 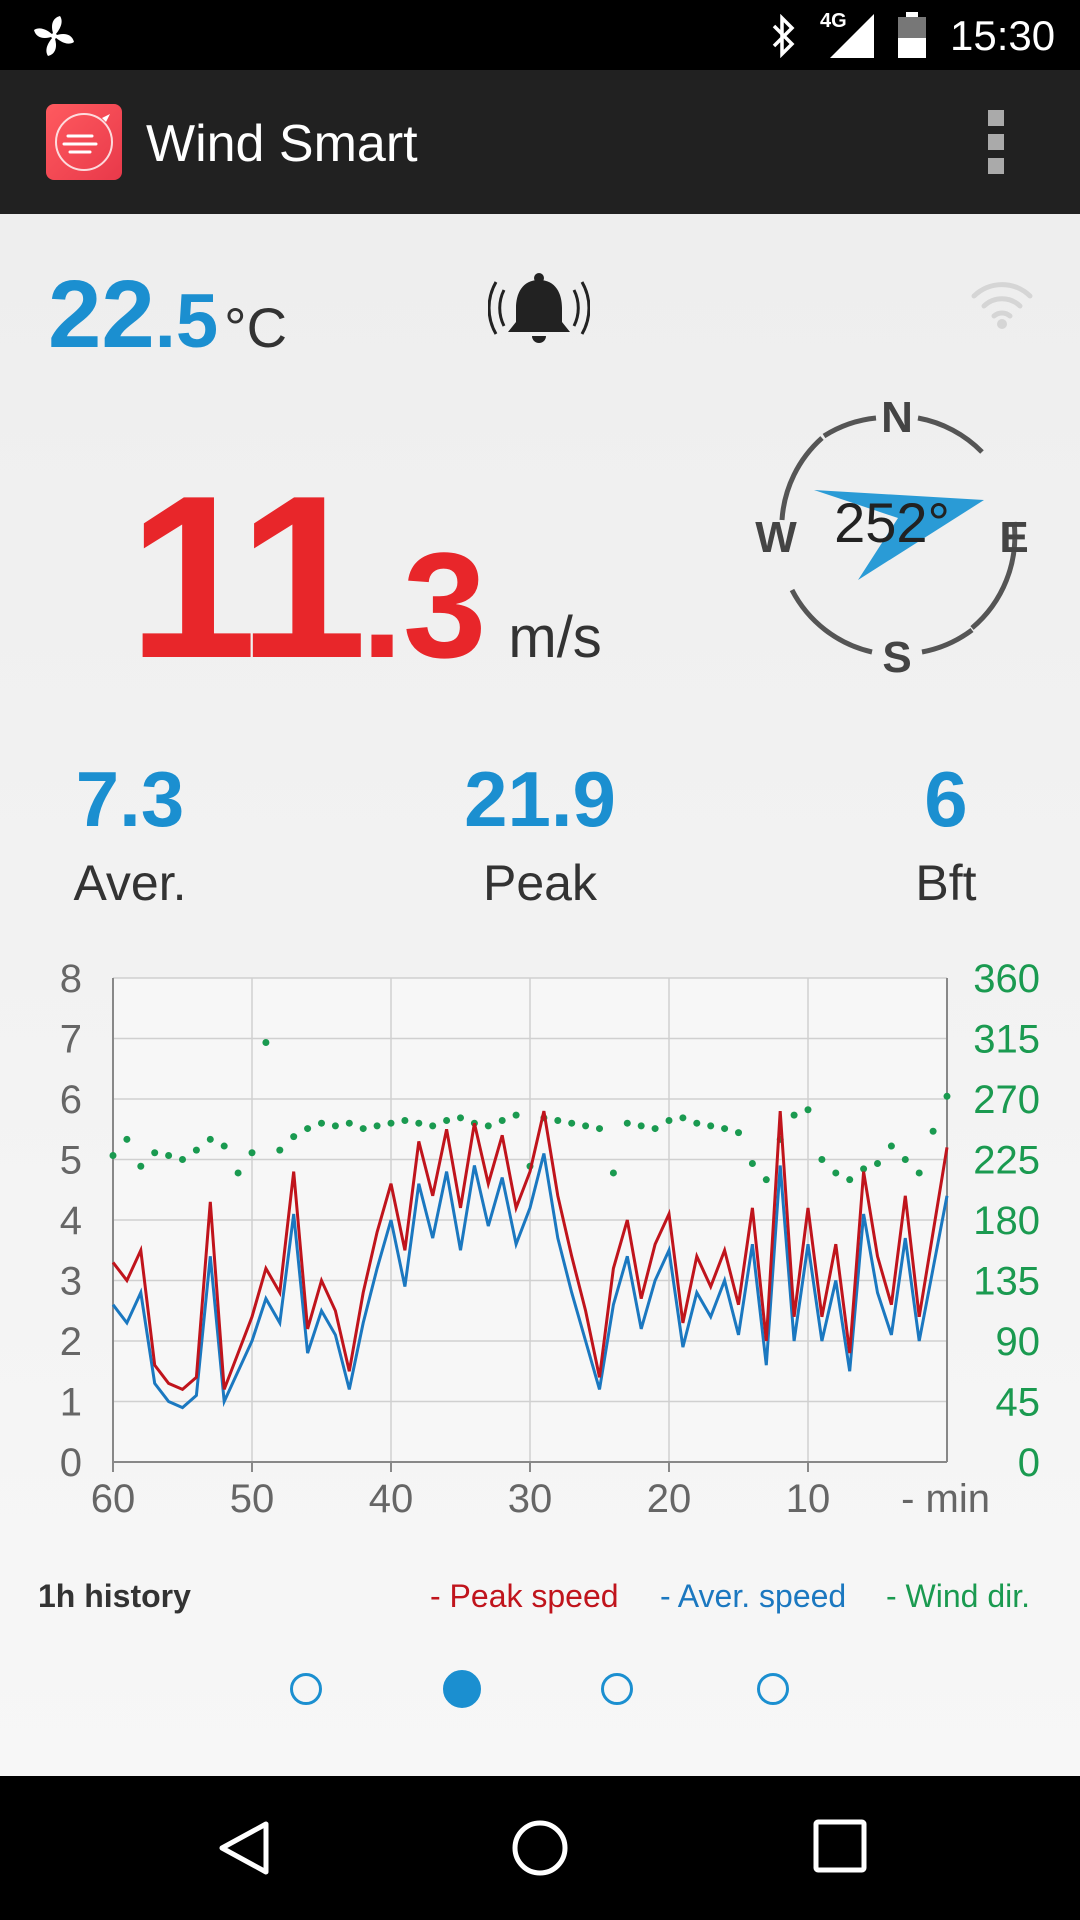 What do you see at coordinates (101, 314) in the screenshot?
I see `temperature-integer: 22` at bounding box center [101, 314].